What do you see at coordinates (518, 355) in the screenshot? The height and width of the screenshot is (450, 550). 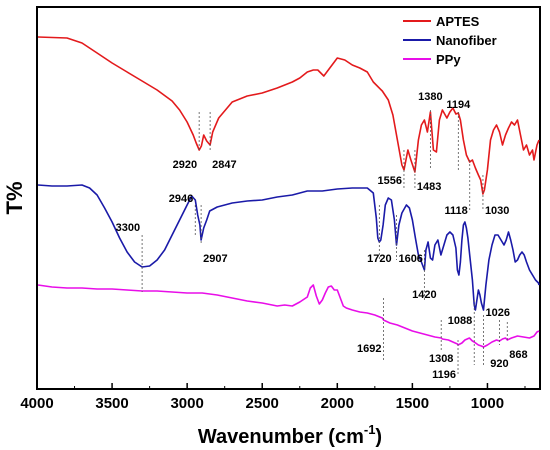 I see `annotation-label-868: 868` at bounding box center [518, 355].